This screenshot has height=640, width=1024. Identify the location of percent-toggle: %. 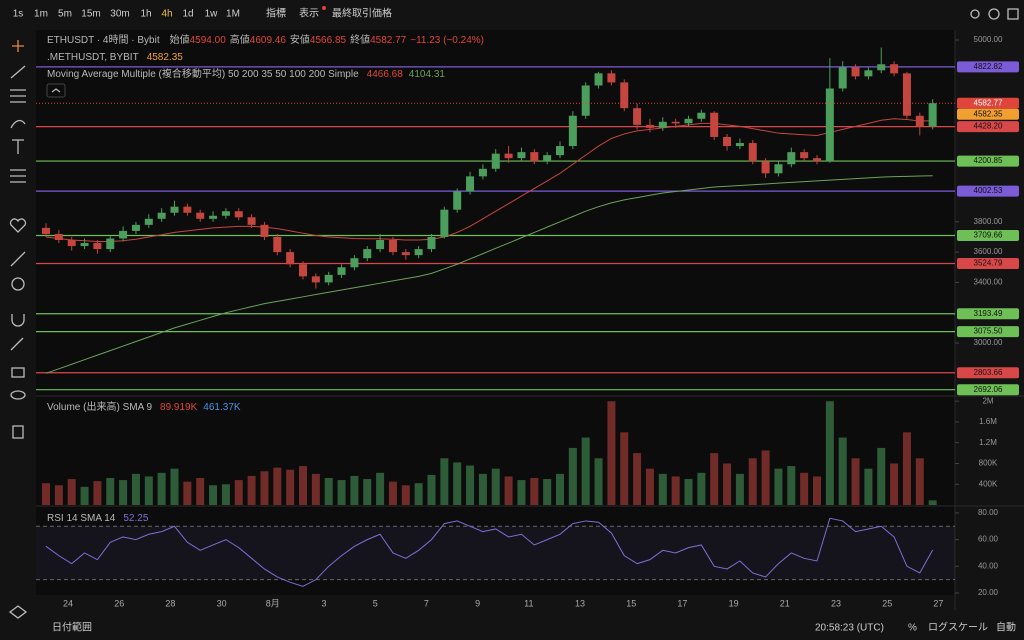
(912, 628).